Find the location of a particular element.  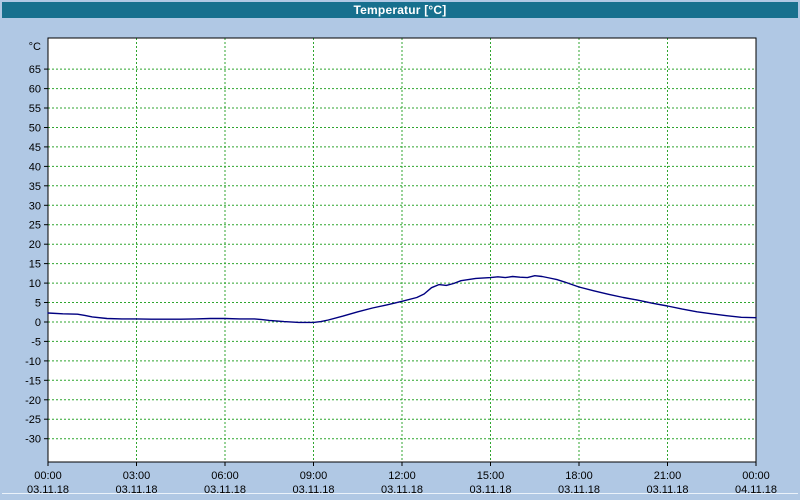

svg-text: -30 is located at coordinates (33, 440).